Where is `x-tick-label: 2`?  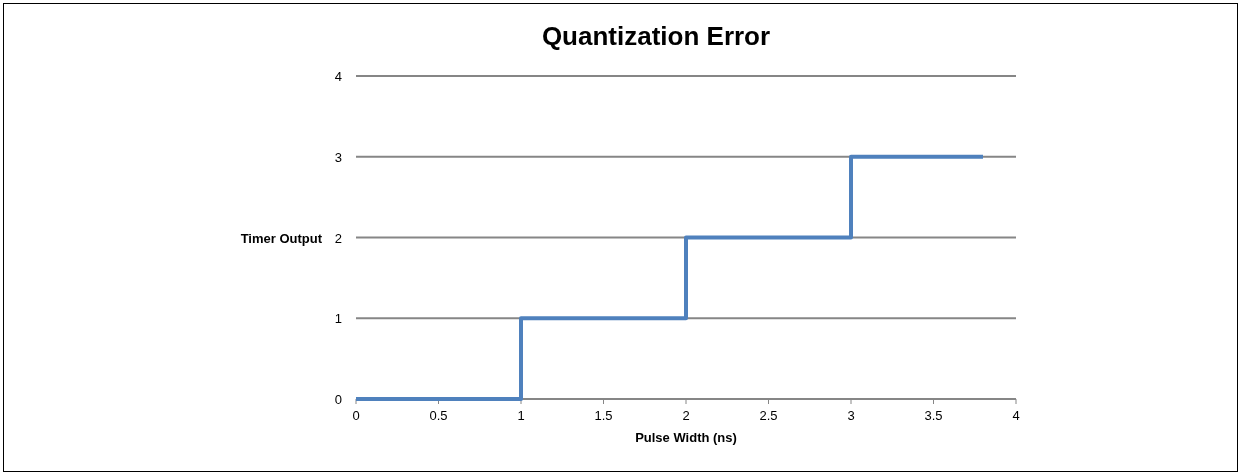
x-tick-label: 2 is located at coordinates (686, 415).